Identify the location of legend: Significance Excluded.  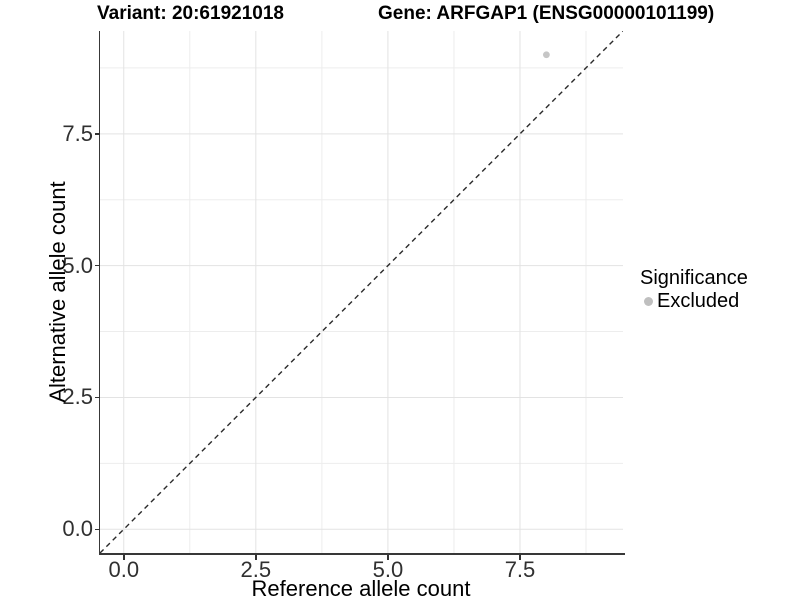
(694, 289).